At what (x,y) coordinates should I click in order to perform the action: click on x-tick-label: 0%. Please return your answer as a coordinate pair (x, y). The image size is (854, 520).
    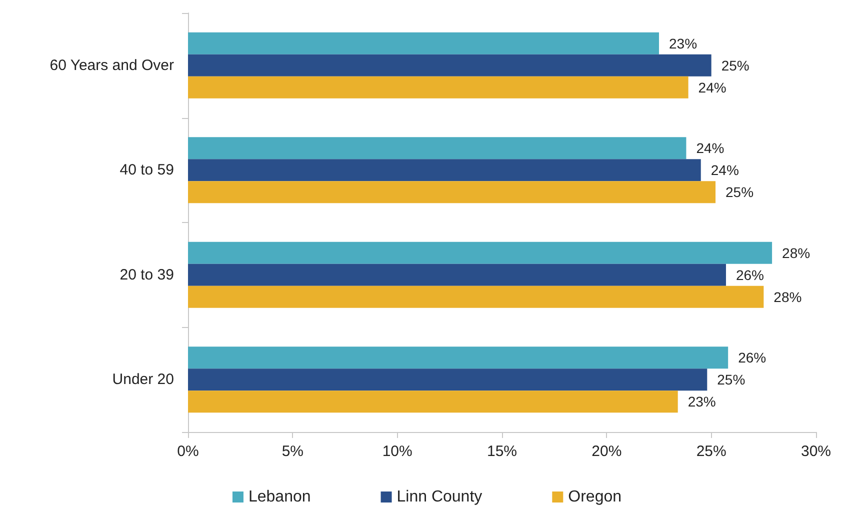
    Looking at the image, I should click on (188, 451).